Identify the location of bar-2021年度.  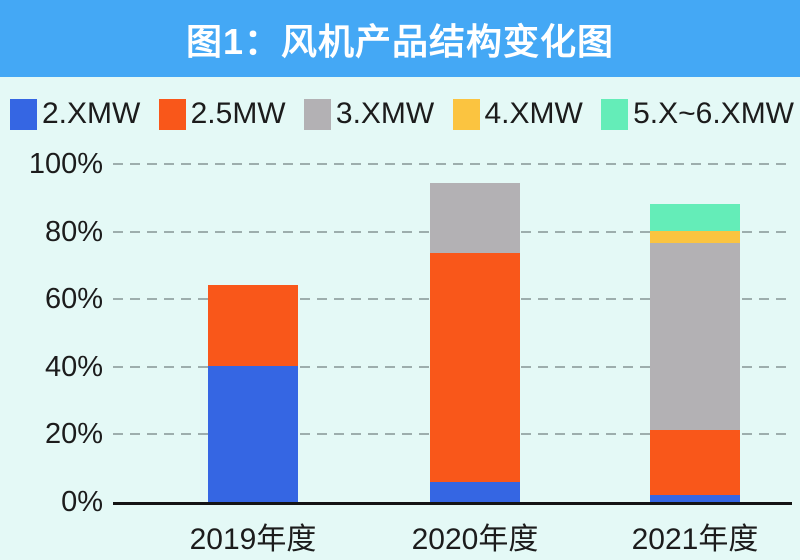
(695, 352).